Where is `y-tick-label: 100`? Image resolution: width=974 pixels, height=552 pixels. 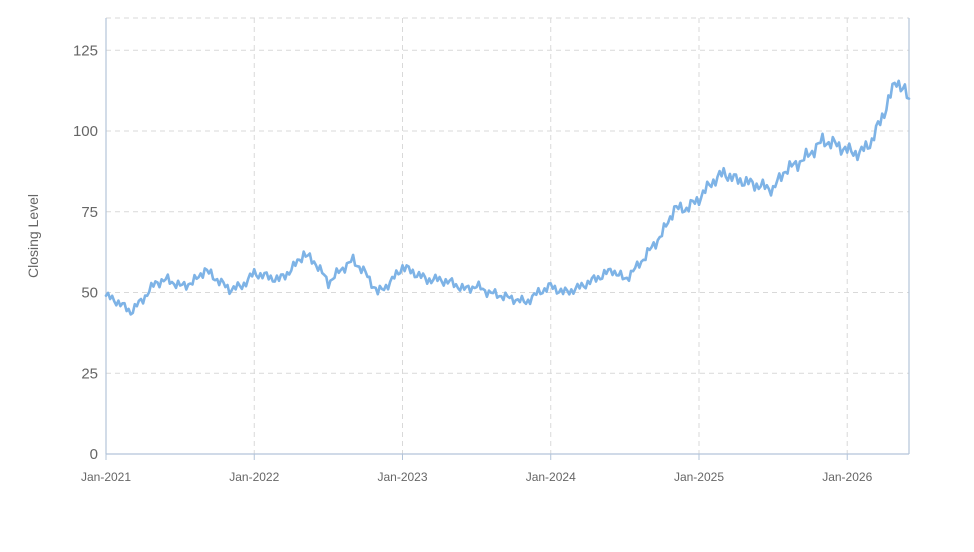
y-tick-label: 100 is located at coordinates (85, 131).